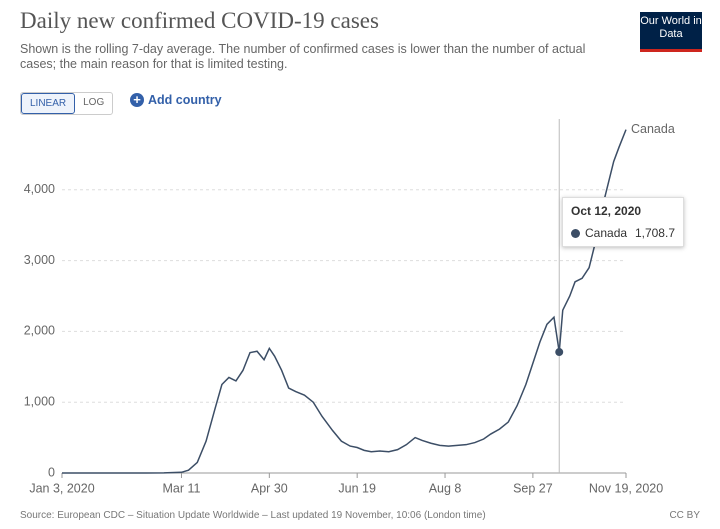 This screenshot has width=720, height=529. Describe the element at coordinates (671, 32) in the screenshot. I see `logo: Our World in Data` at that location.